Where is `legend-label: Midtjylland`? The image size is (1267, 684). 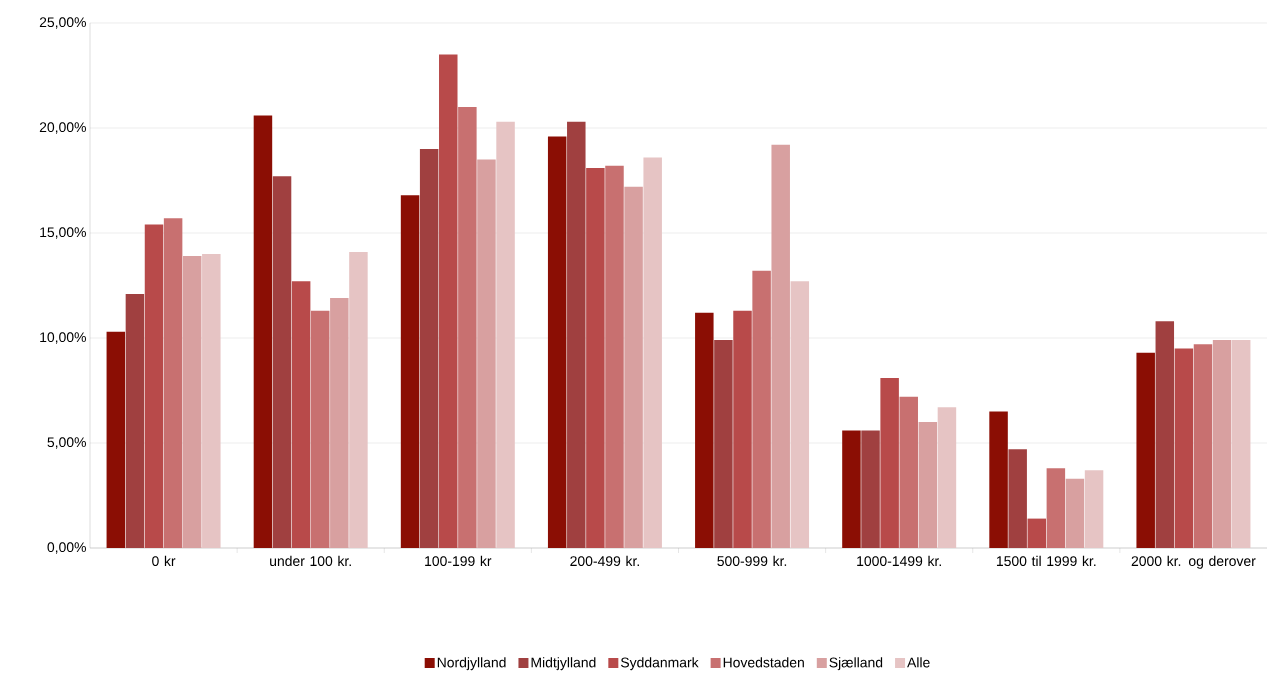
legend-label: Midtjylland is located at coordinates (563, 664).